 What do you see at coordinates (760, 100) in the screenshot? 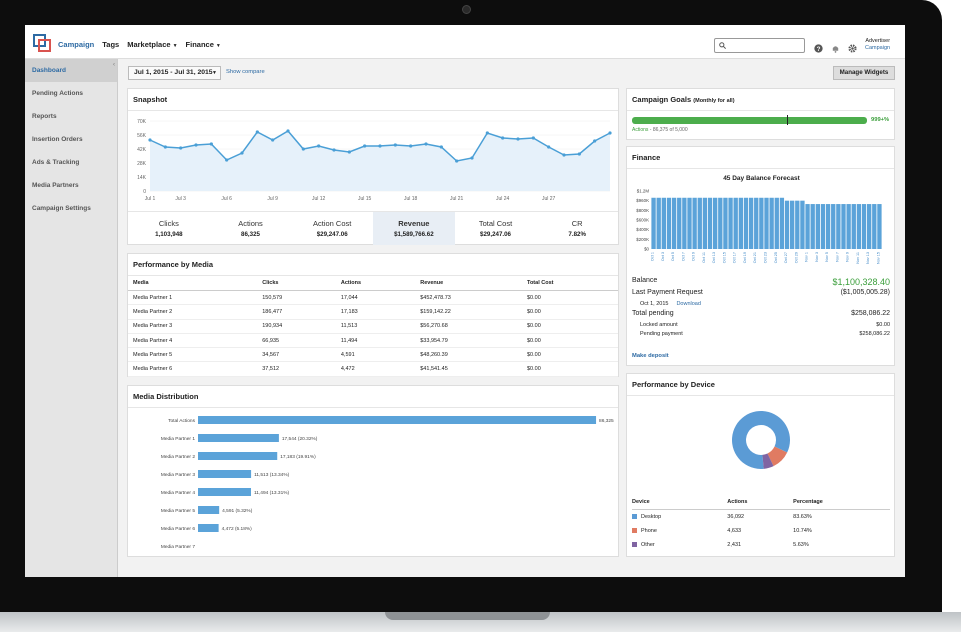
I see `campaign-goals-title: Campaign Goals (Monthly for all)` at bounding box center [760, 100].